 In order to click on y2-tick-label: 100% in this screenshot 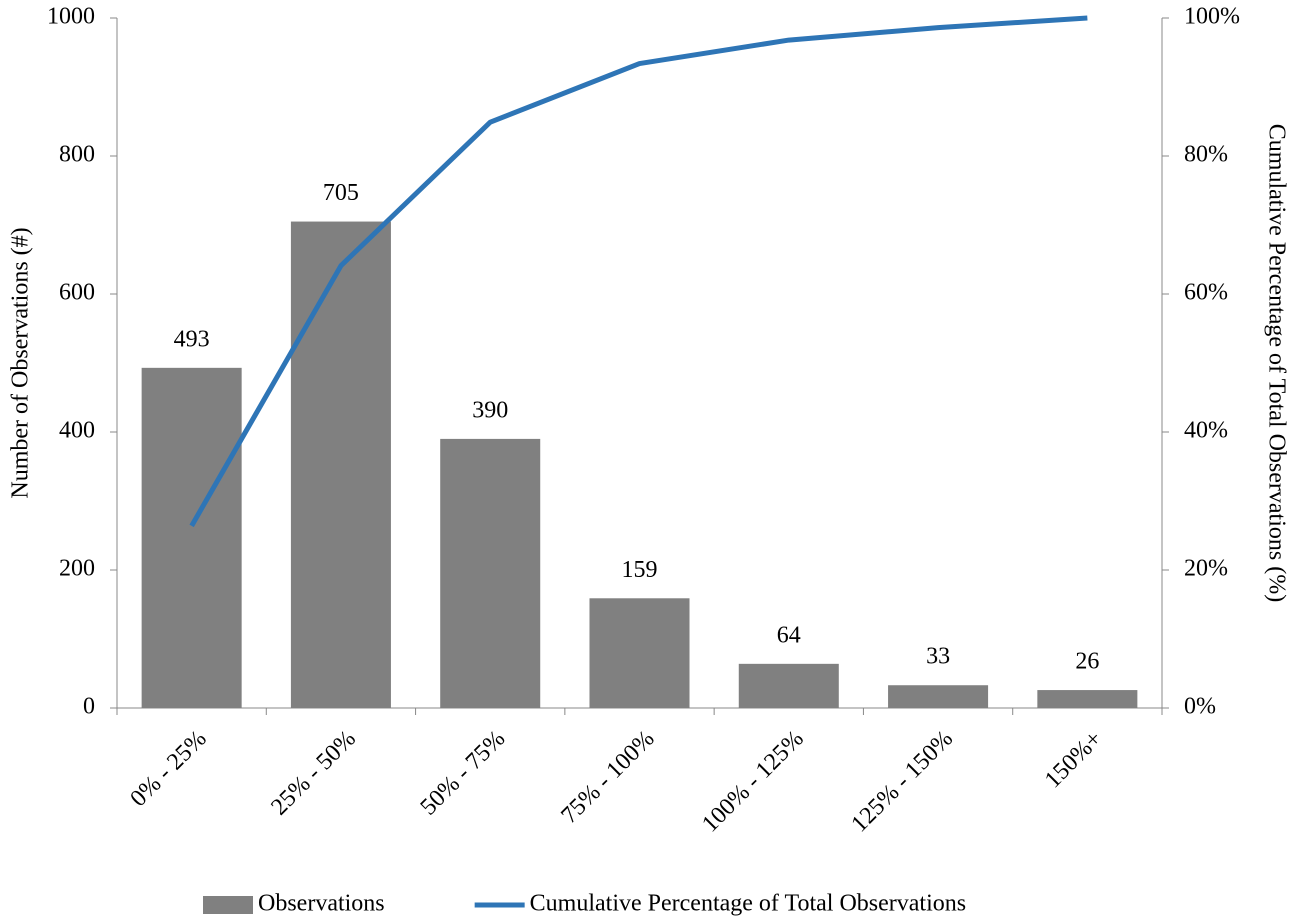, I will do `click(1212, 17)`.